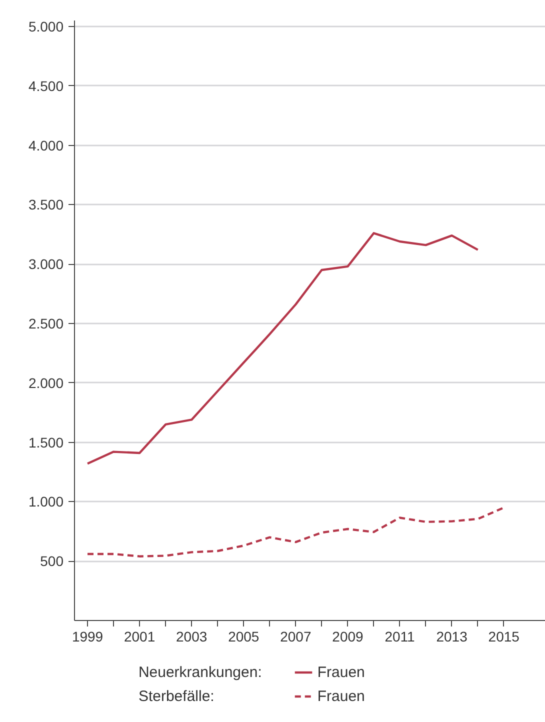  Describe the element at coordinates (200, 672) in the screenshot. I see `text: Neuerkrankungen:` at that location.